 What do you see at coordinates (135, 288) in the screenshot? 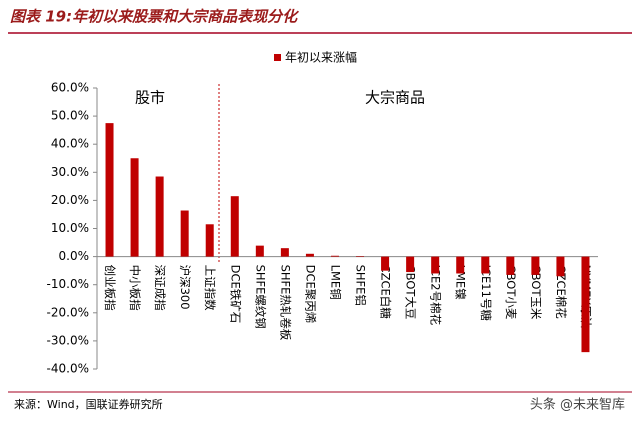
I see `x-tick-label: 中小板指` at bounding box center [135, 288].